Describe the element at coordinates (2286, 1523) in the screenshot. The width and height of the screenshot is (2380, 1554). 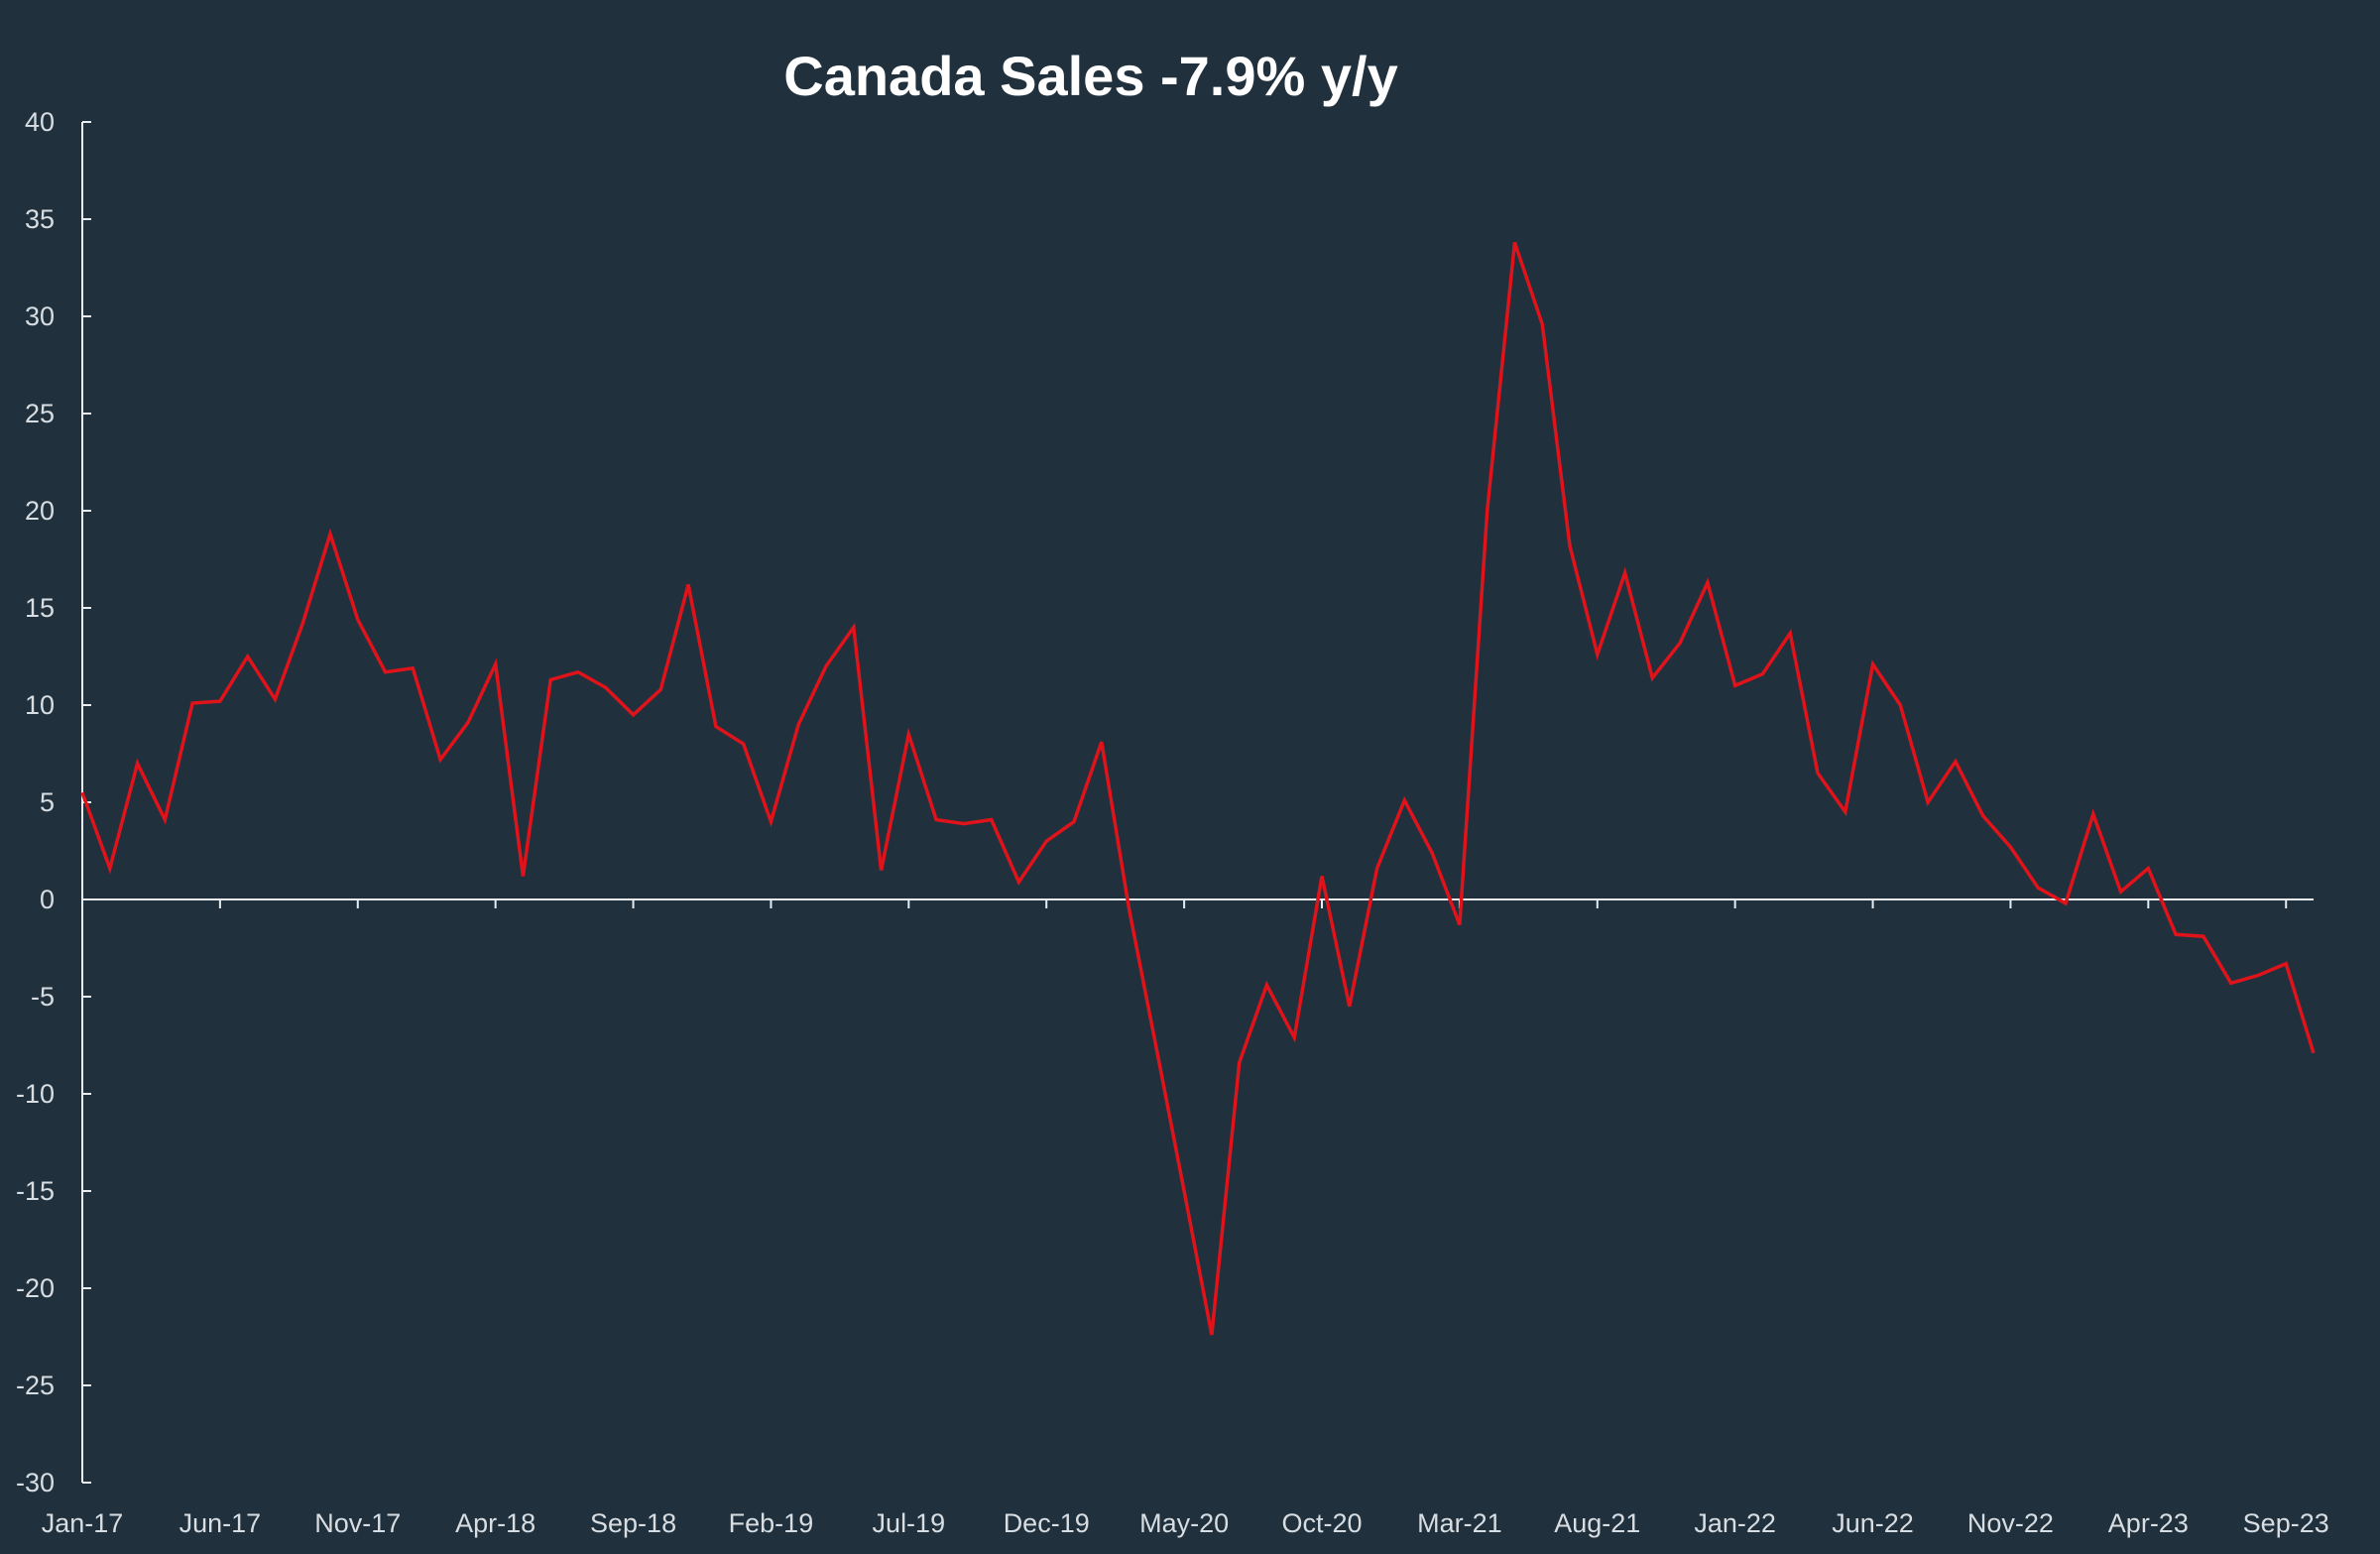
I see `x-tick-label: Sep-23` at that location.